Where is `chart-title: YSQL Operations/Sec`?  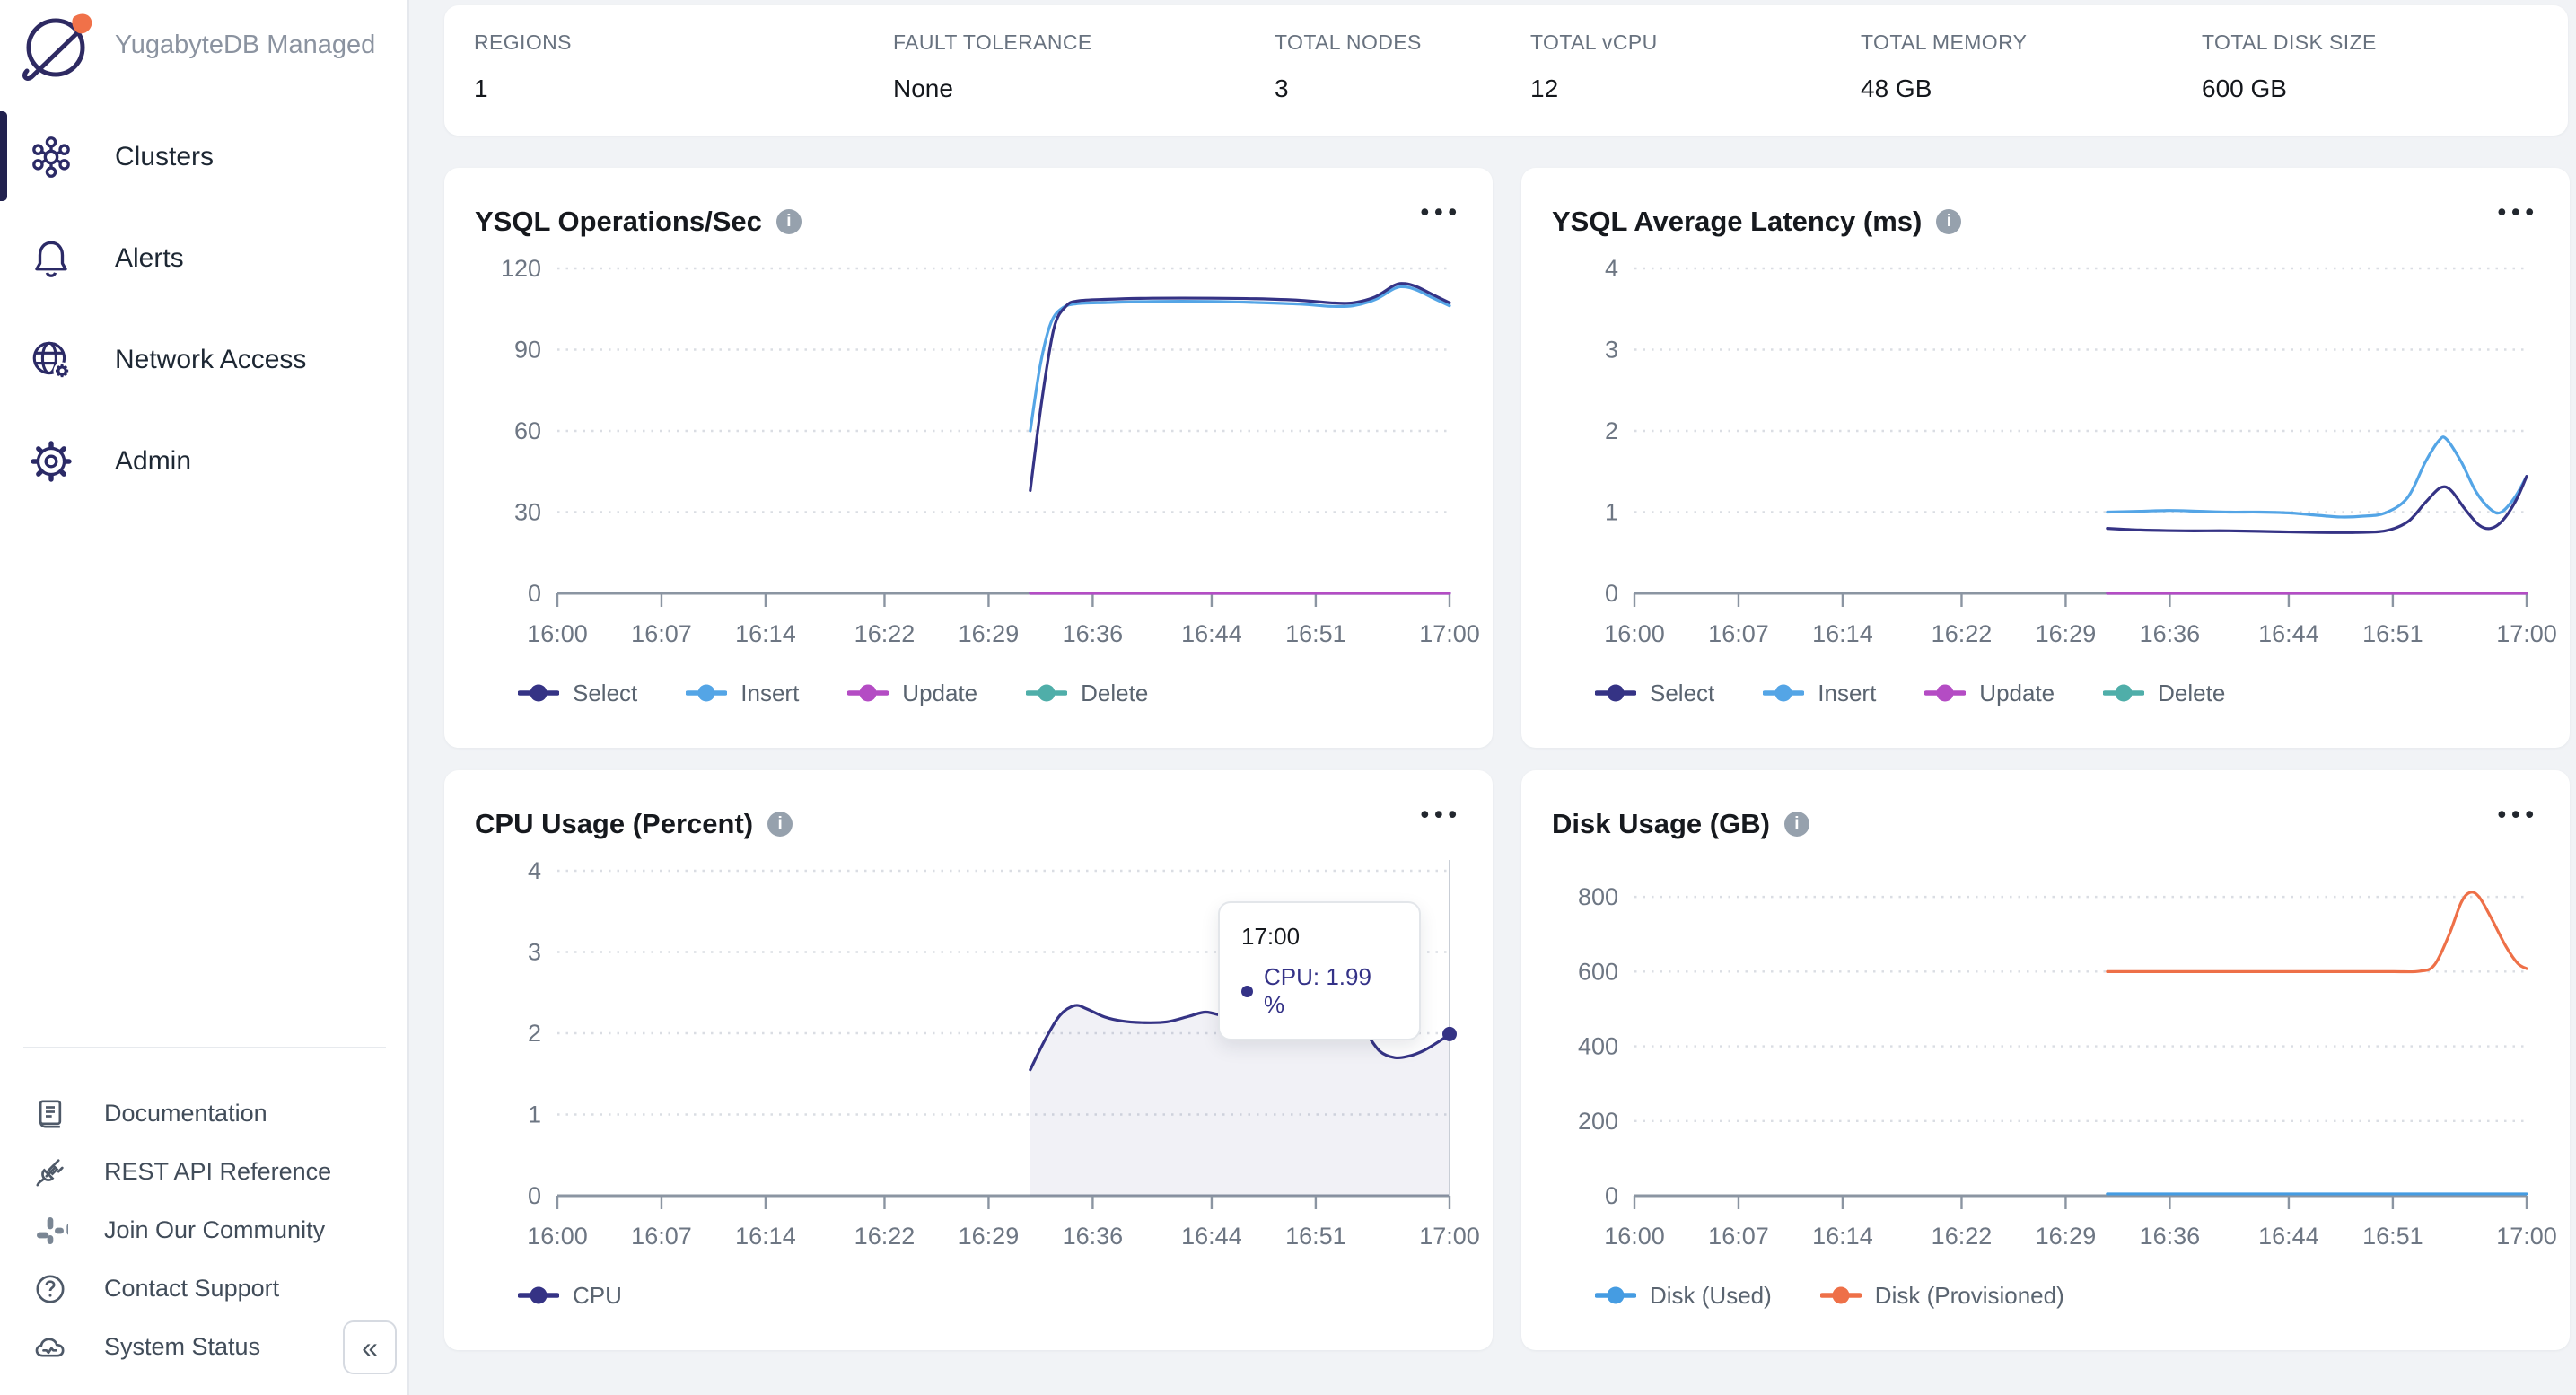 chart-title: YSQL Operations/Sec is located at coordinates (618, 221).